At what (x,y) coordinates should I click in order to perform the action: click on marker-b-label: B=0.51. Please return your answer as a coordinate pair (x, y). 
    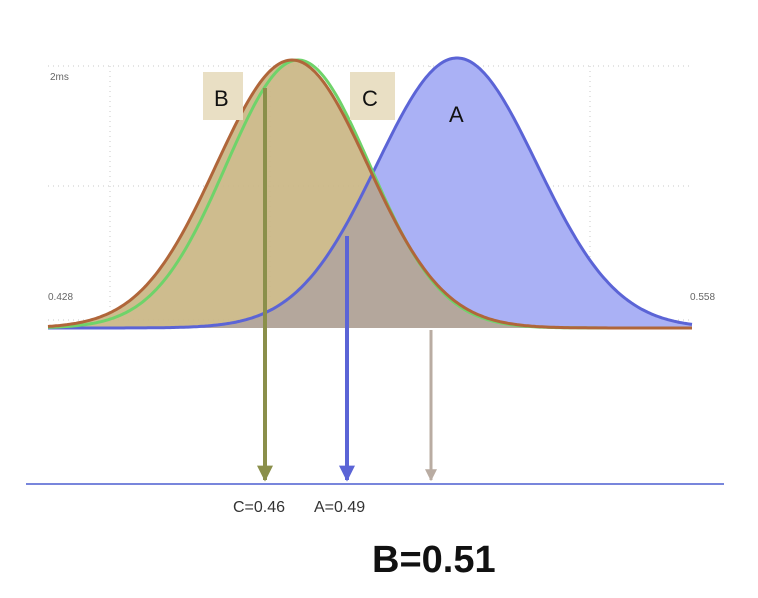
    Looking at the image, I should click on (434, 560).